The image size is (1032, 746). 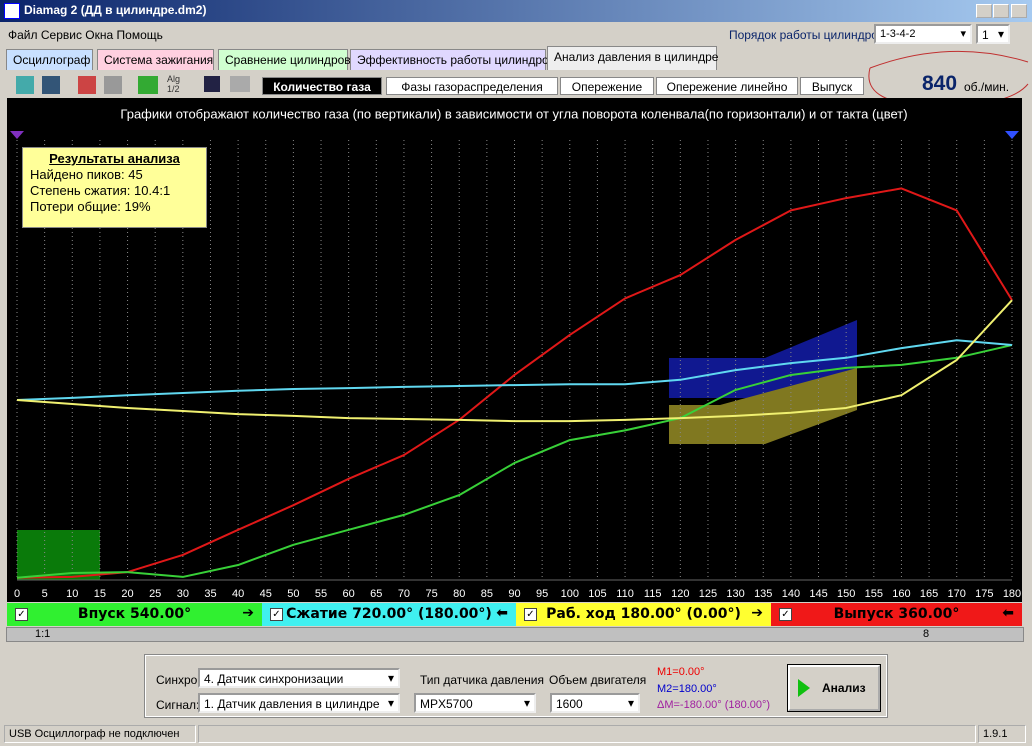 What do you see at coordinates (12, 11) in the screenshot?
I see `app-icon` at bounding box center [12, 11].